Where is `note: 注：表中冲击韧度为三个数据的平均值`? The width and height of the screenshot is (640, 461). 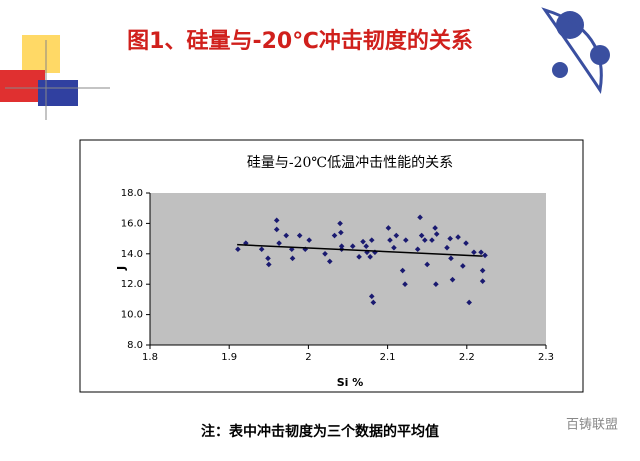 note: 注：表中冲击韧度为三个数据的平均值 is located at coordinates (320, 431).